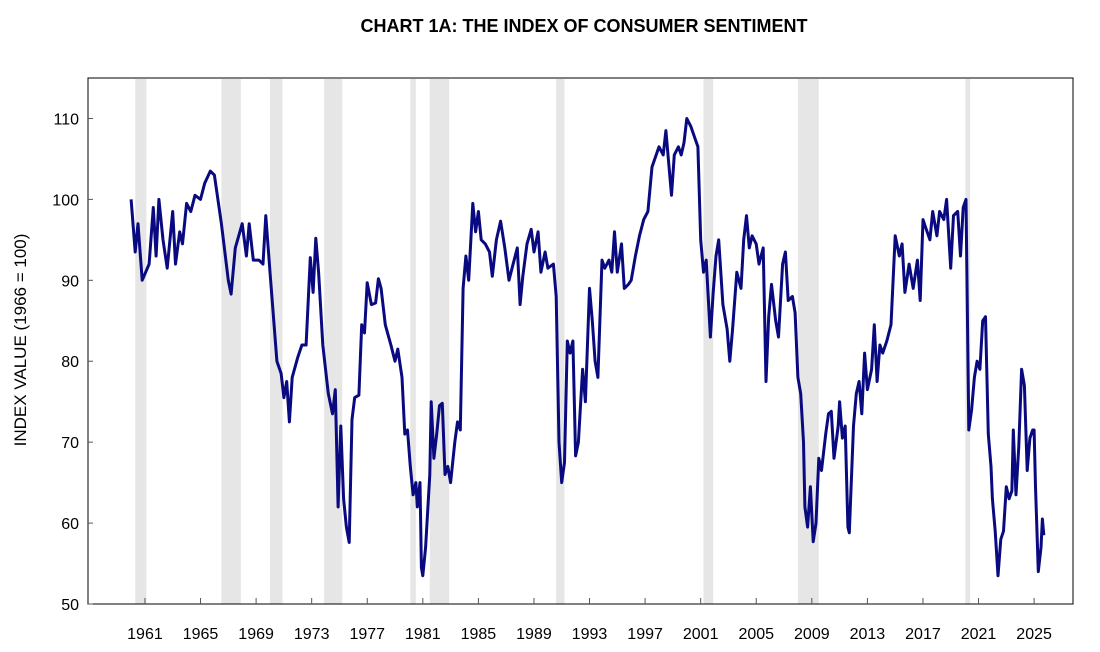  Describe the element at coordinates (701, 634) in the screenshot. I see `x-tick-label: 2001` at that location.